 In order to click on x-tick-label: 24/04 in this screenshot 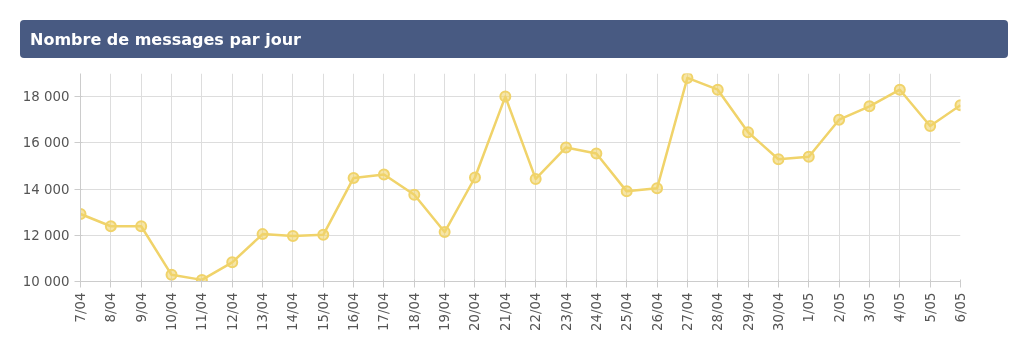, I will do `click(596, 311)`.